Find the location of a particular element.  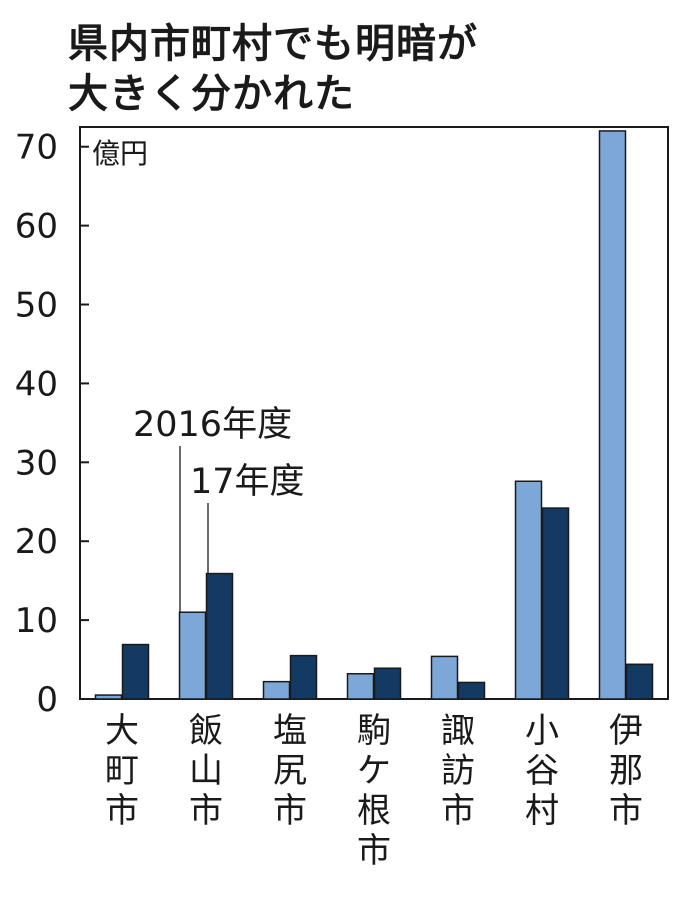

legend-label-2016: 2016年度 is located at coordinates (212, 425).